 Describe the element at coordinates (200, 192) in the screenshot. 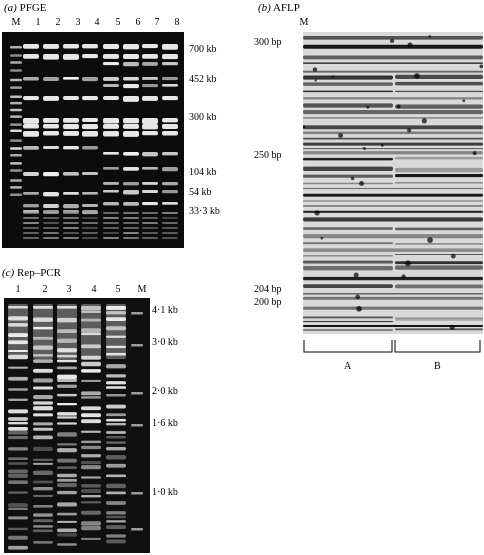

I see `pfge-marker-label: 54 kb` at that location.